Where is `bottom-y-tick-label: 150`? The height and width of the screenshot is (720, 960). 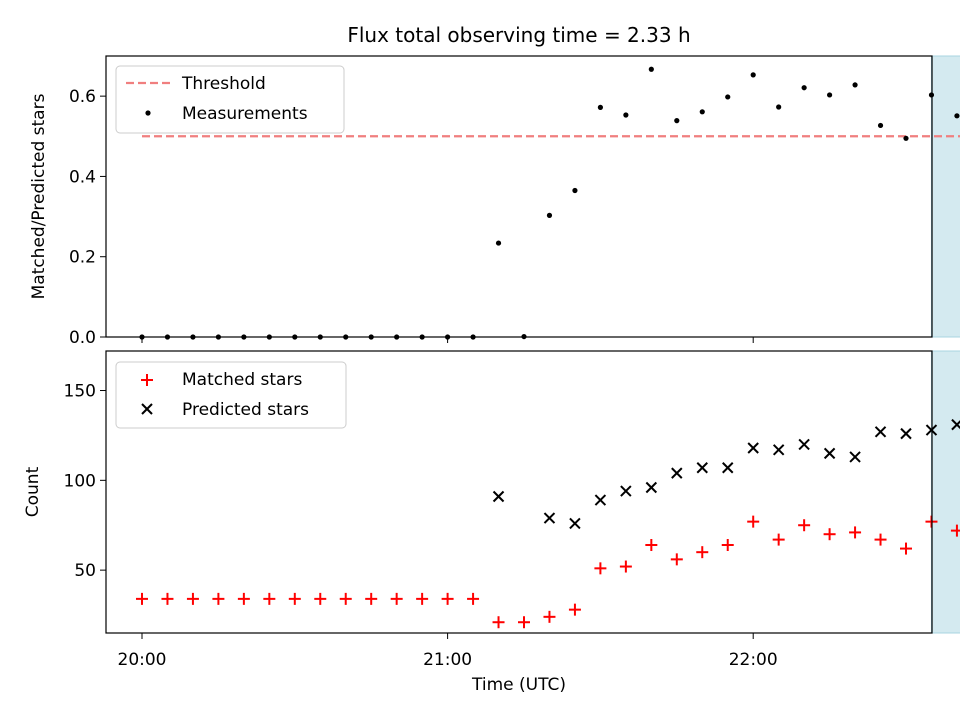 bottom-y-tick-label: 150 is located at coordinates (80, 392).